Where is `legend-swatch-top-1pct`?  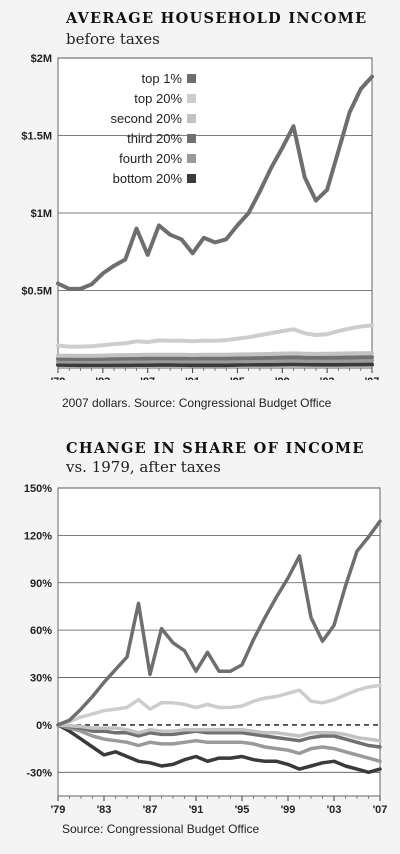
legend-swatch-top-1pct is located at coordinates (191, 78).